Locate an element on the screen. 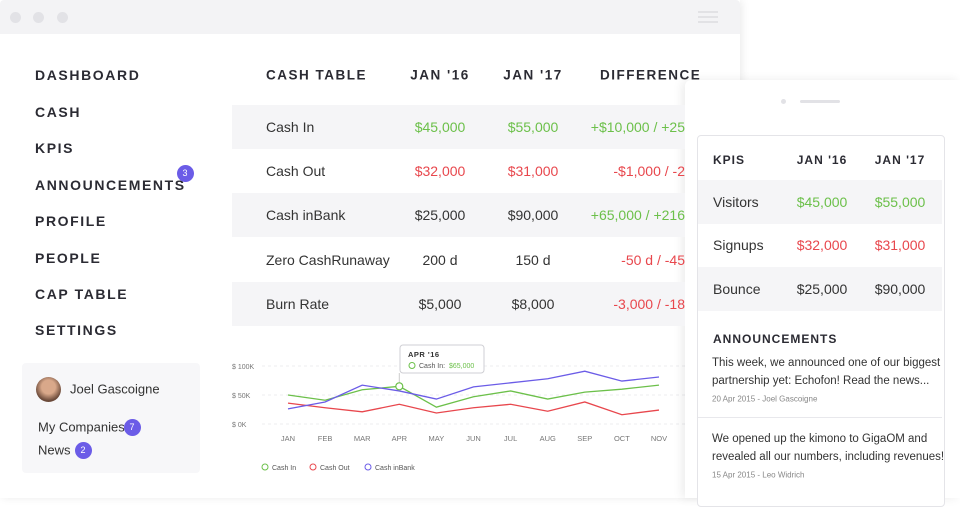 This screenshot has height=507, width=960. table-cell: $25,000 is located at coordinates (440, 215).